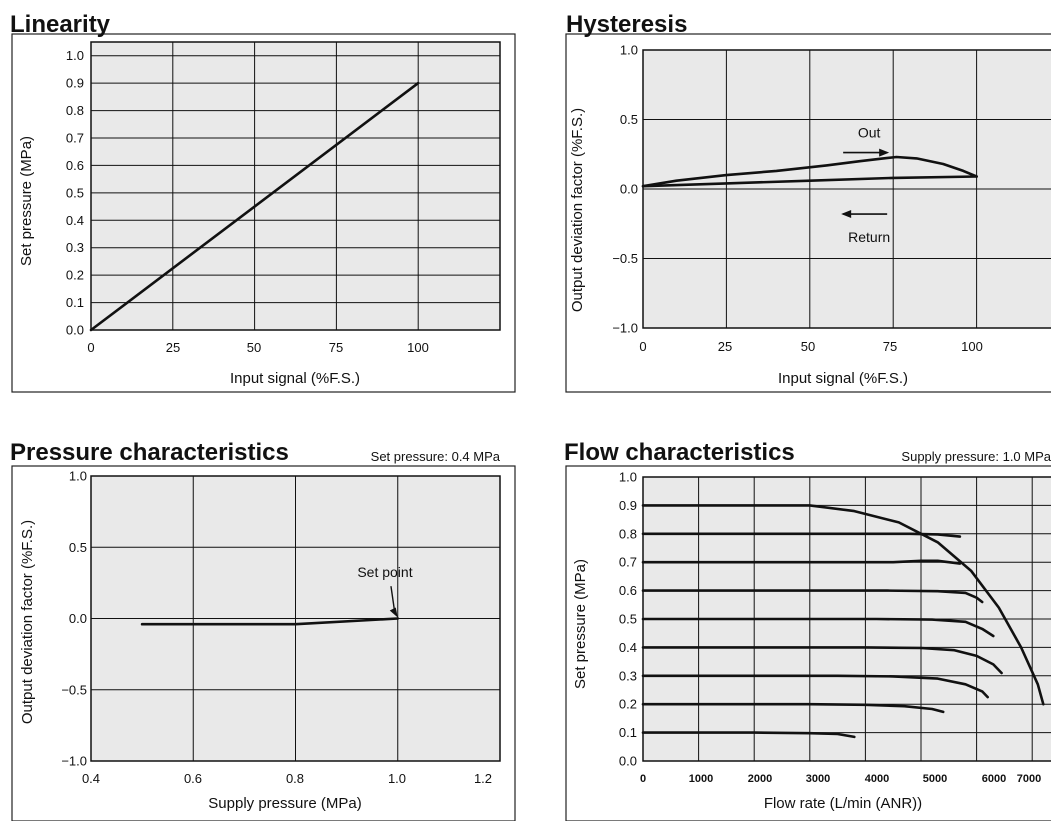  What do you see at coordinates (976, 456) in the screenshot?
I see `chart-subtitle: Supply pressure: 1.0 MPa` at bounding box center [976, 456].